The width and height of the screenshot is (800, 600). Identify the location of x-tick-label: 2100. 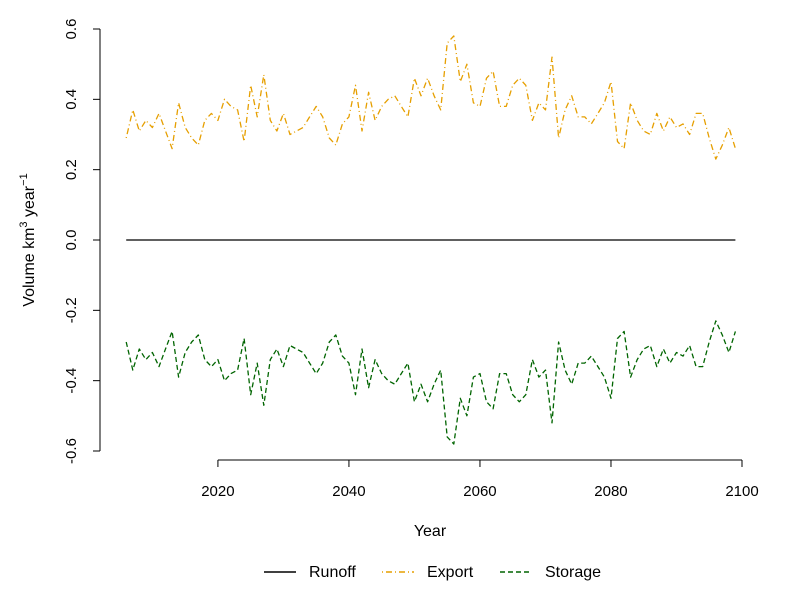
(741, 491).